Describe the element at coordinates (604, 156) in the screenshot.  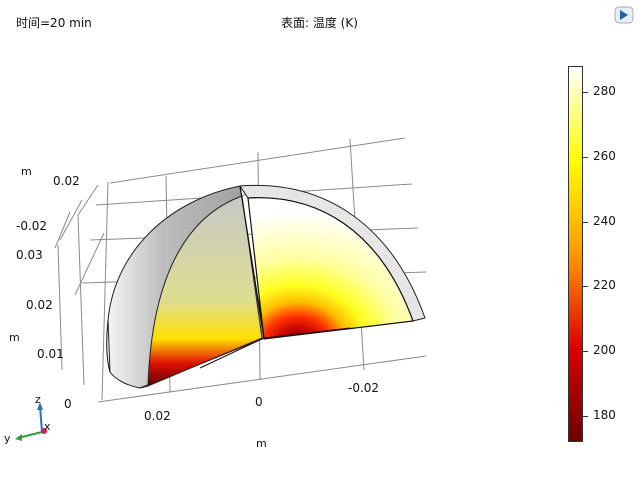
I see `colorbar-label: 260` at that location.